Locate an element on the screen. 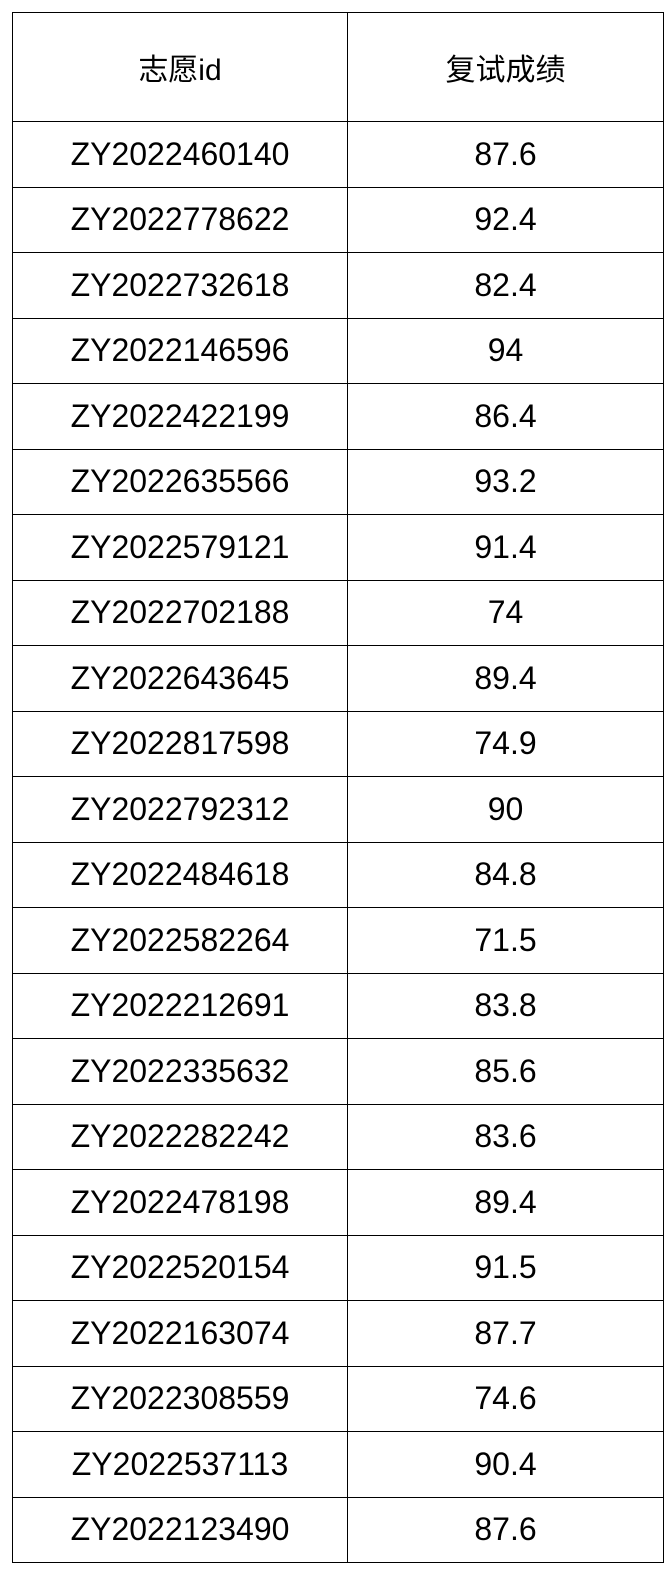  table-row: ZY2022146596 94 is located at coordinates (338, 350).